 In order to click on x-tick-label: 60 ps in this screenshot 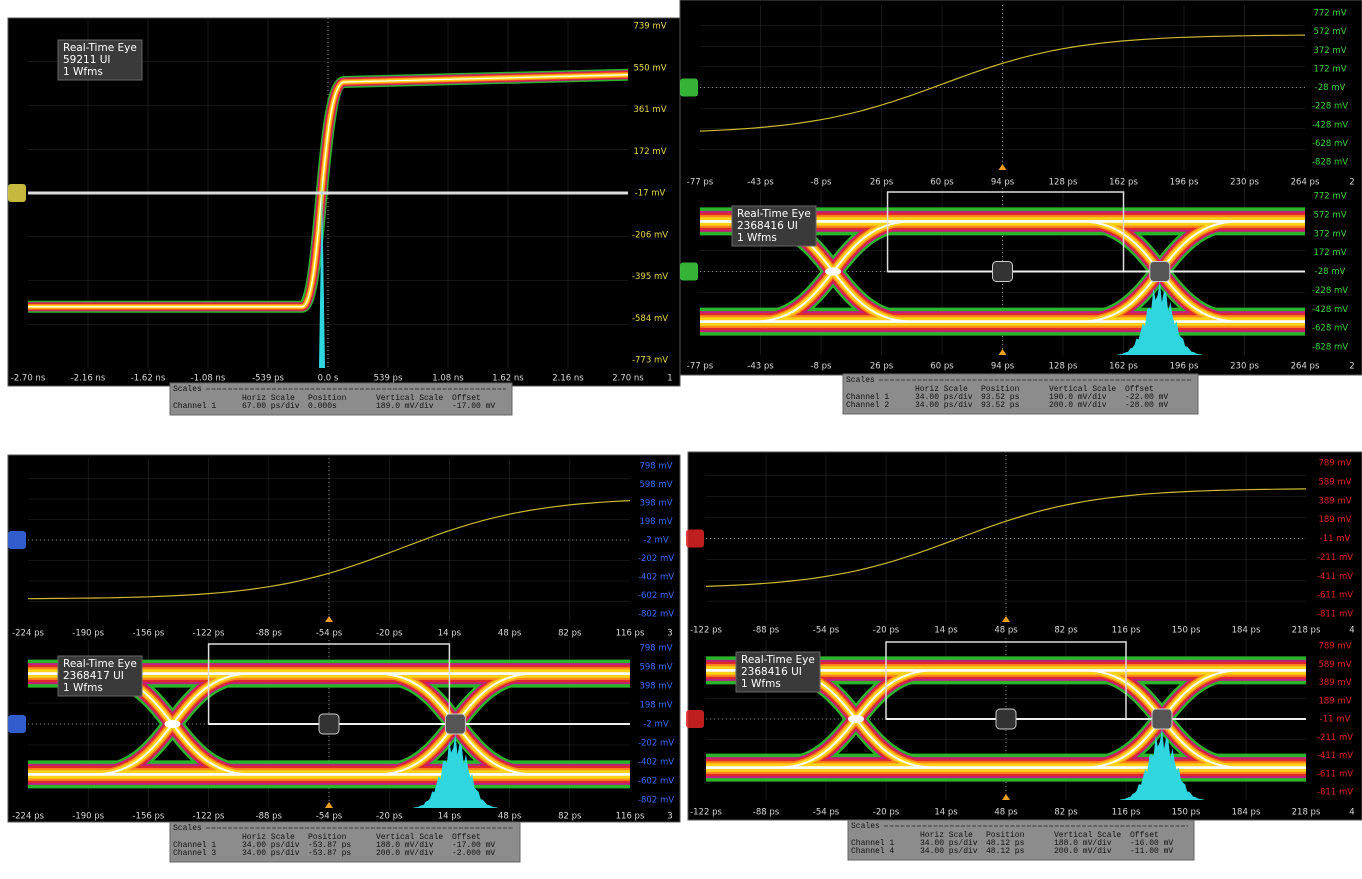, I will do `click(942, 183)`.